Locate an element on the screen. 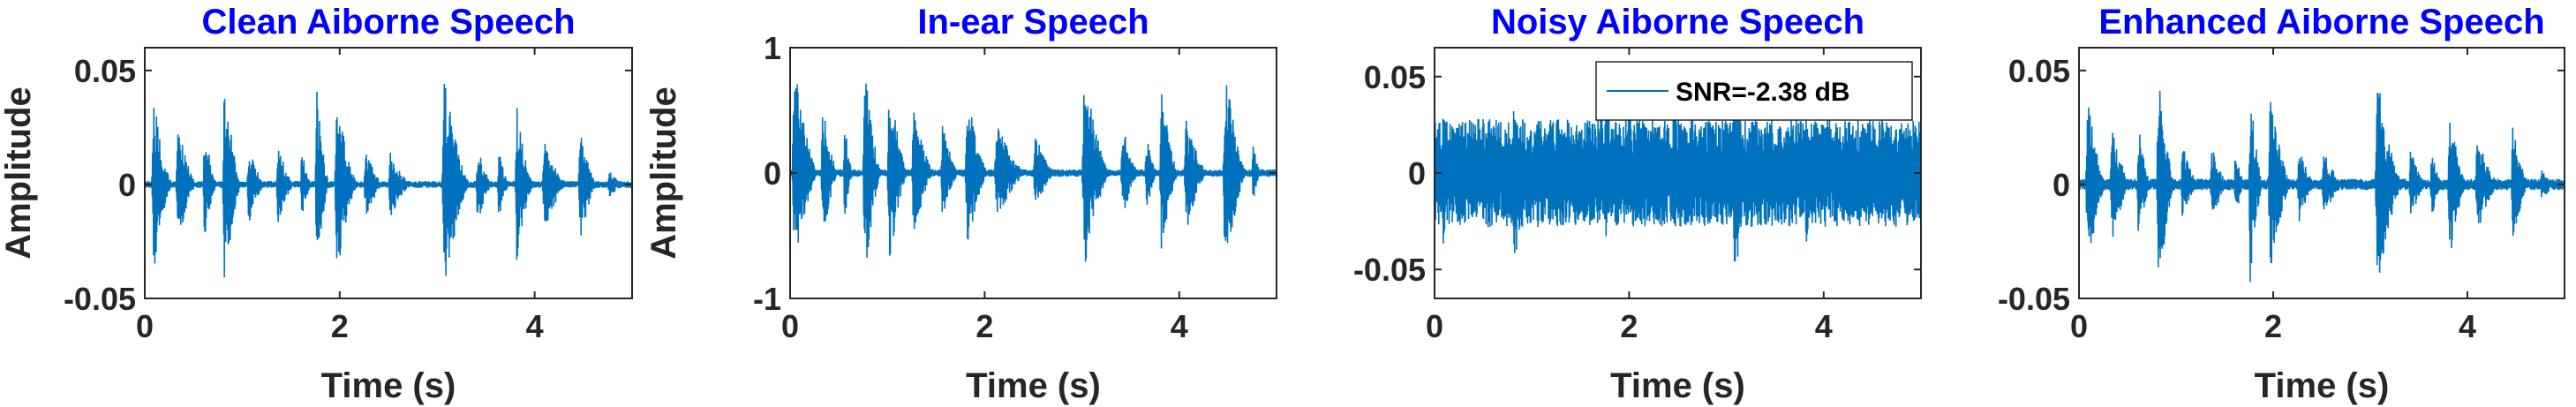 The image size is (2576, 407). subplot-title: Clean Aiborne Speech is located at coordinates (388, 22).